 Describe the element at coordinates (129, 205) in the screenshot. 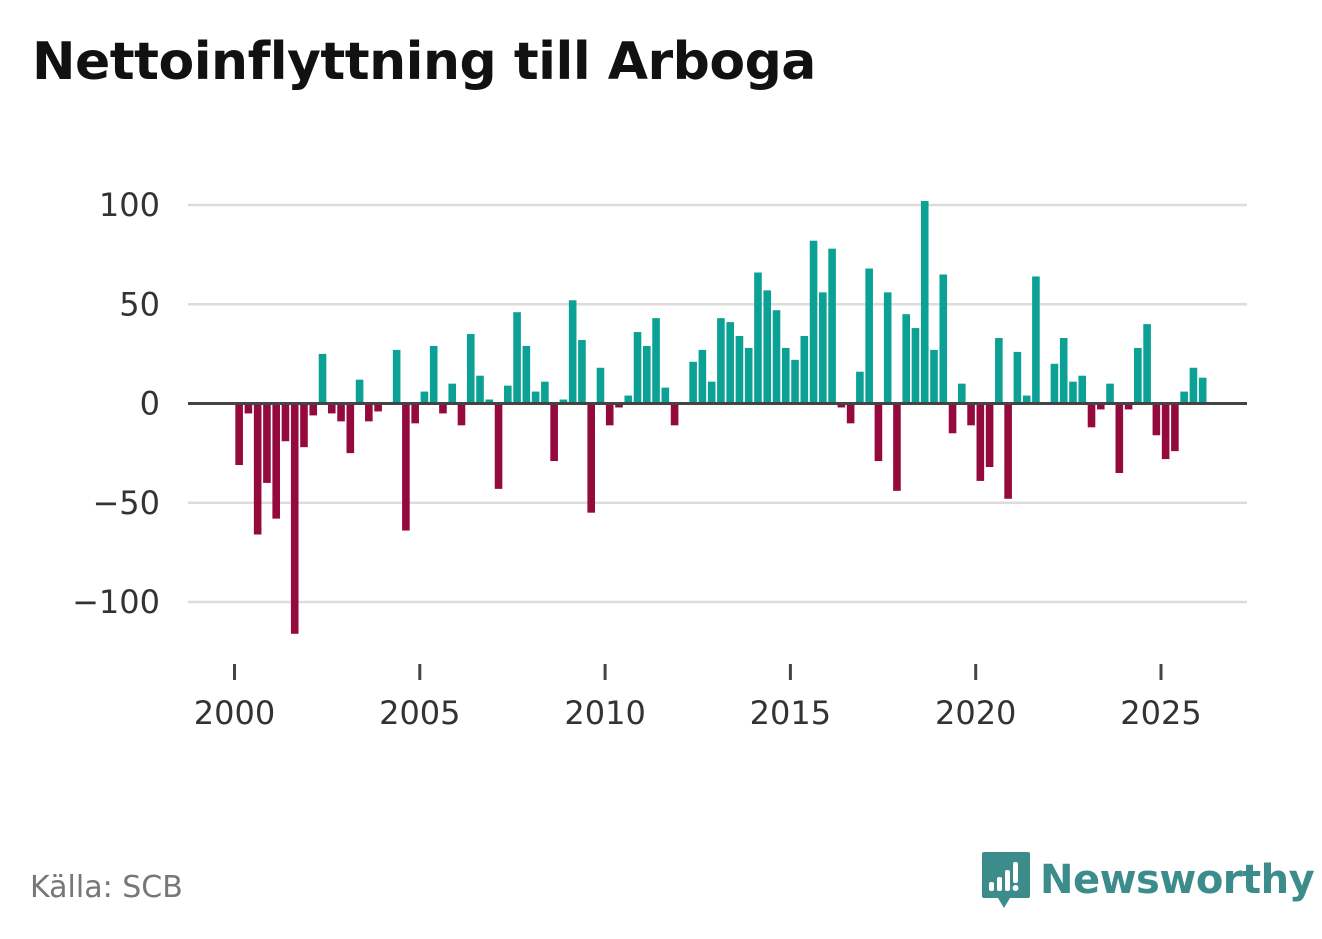

I see `y-tick-label: 100` at that location.